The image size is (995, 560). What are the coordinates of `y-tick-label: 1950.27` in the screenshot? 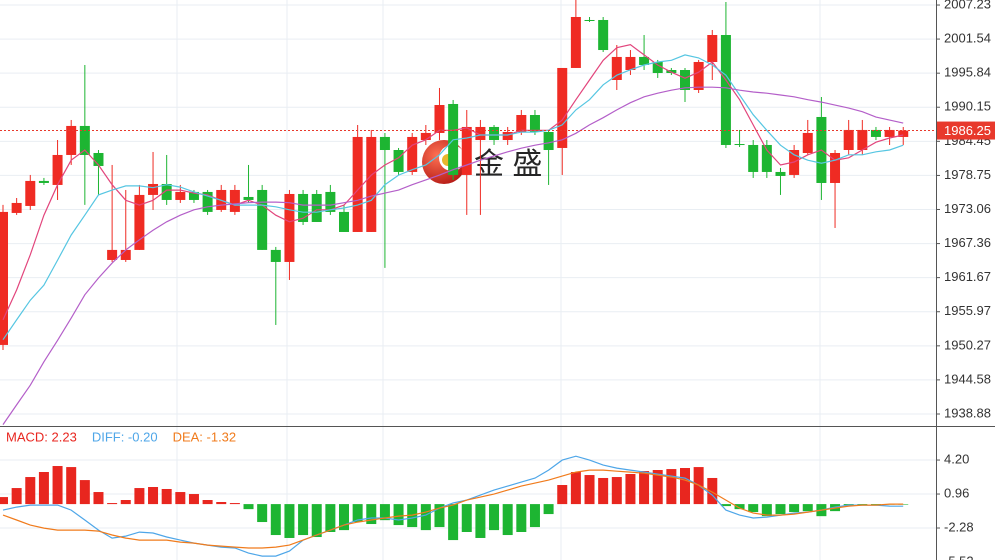 It's located at (967, 344).